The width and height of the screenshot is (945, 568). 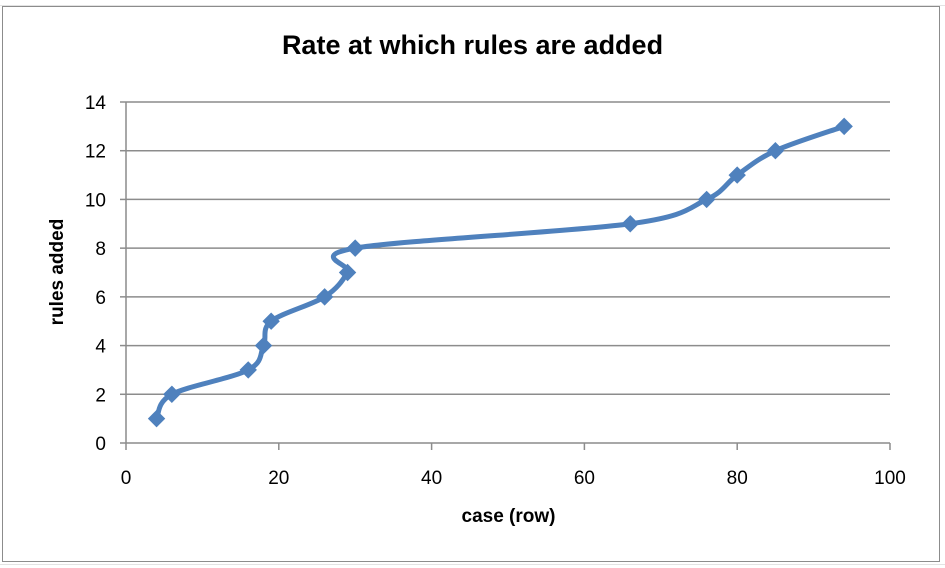 What do you see at coordinates (96, 103) in the screenshot?
I see `y-tick-label: 14` at bounding box center [96, 103].